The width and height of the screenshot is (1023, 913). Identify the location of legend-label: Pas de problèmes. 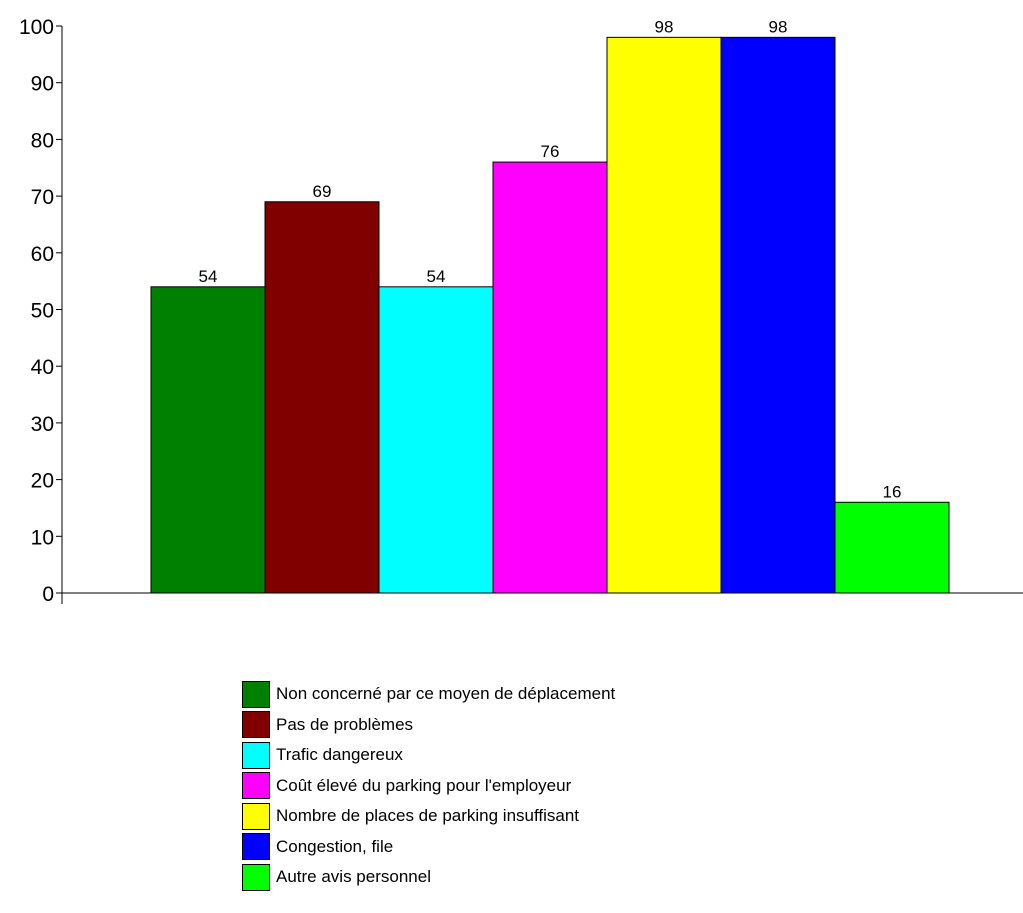
(345, 724).